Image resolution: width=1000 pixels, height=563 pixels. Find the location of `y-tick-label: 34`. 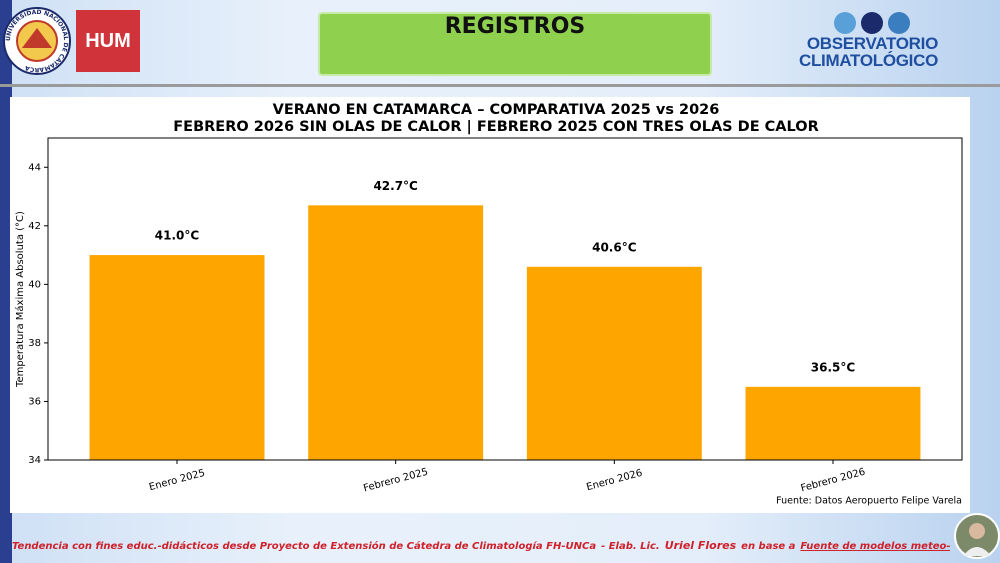

y-tick-label: 34 is located at coordinates (34, 460).